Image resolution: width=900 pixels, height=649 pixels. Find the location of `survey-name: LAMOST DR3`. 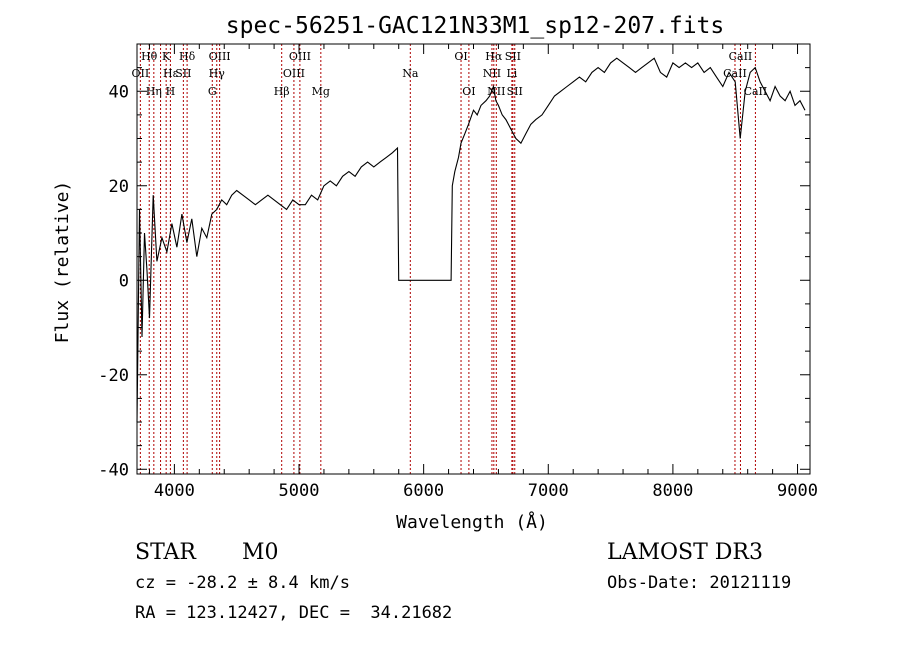

survey-name: LAMOST DR3 is located at coordinates (685, 552).